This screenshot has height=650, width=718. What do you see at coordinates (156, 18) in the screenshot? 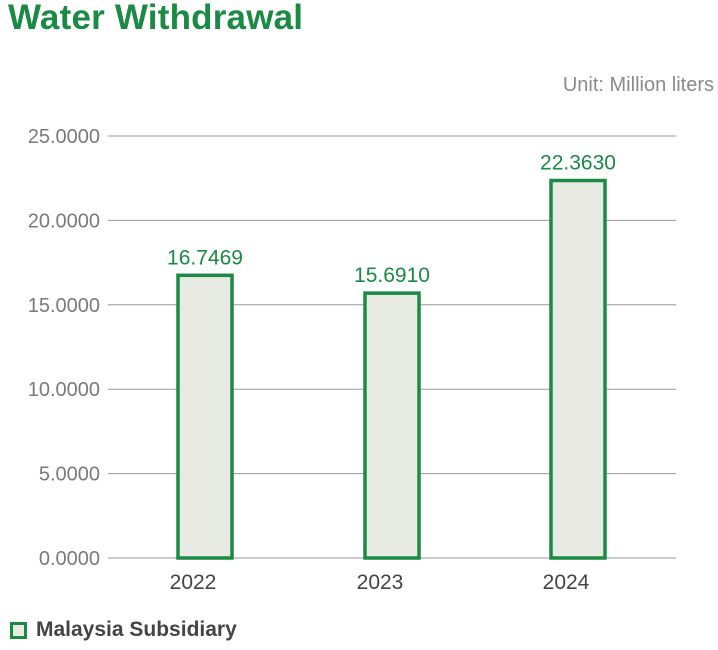
I see `chart-title: Water Withdrawal` at bounding box center [156, 18].